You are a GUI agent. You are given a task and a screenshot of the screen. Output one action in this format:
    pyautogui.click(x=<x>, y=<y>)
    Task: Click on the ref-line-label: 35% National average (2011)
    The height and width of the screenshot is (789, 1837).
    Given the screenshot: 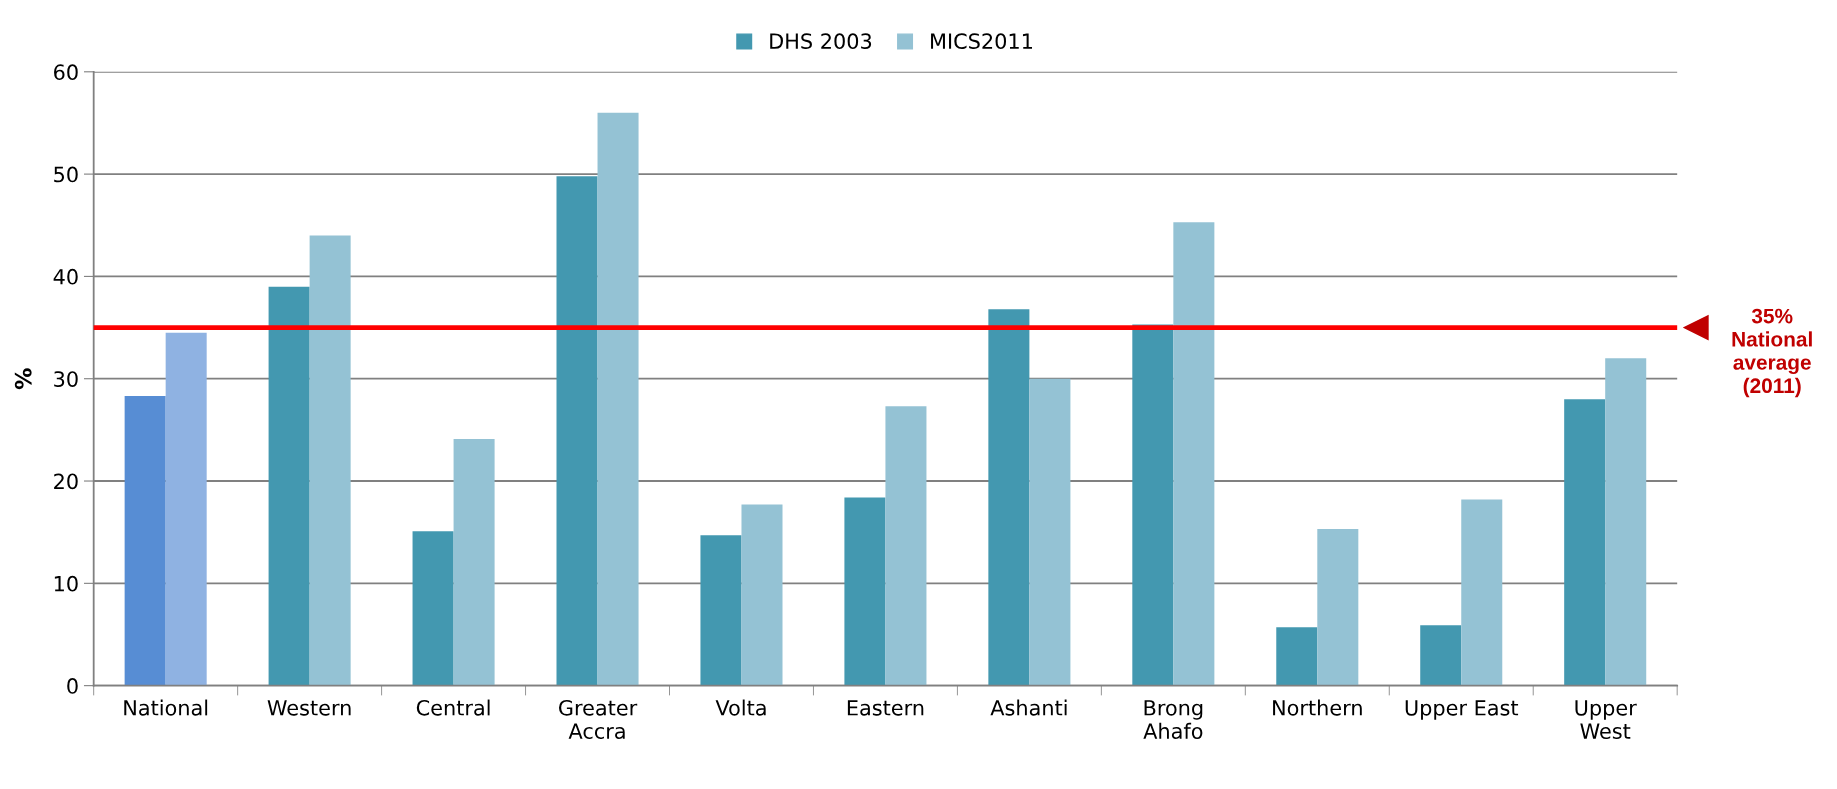 What is the action you would take?
    pyautogui.click(x=1772, y=353)
    